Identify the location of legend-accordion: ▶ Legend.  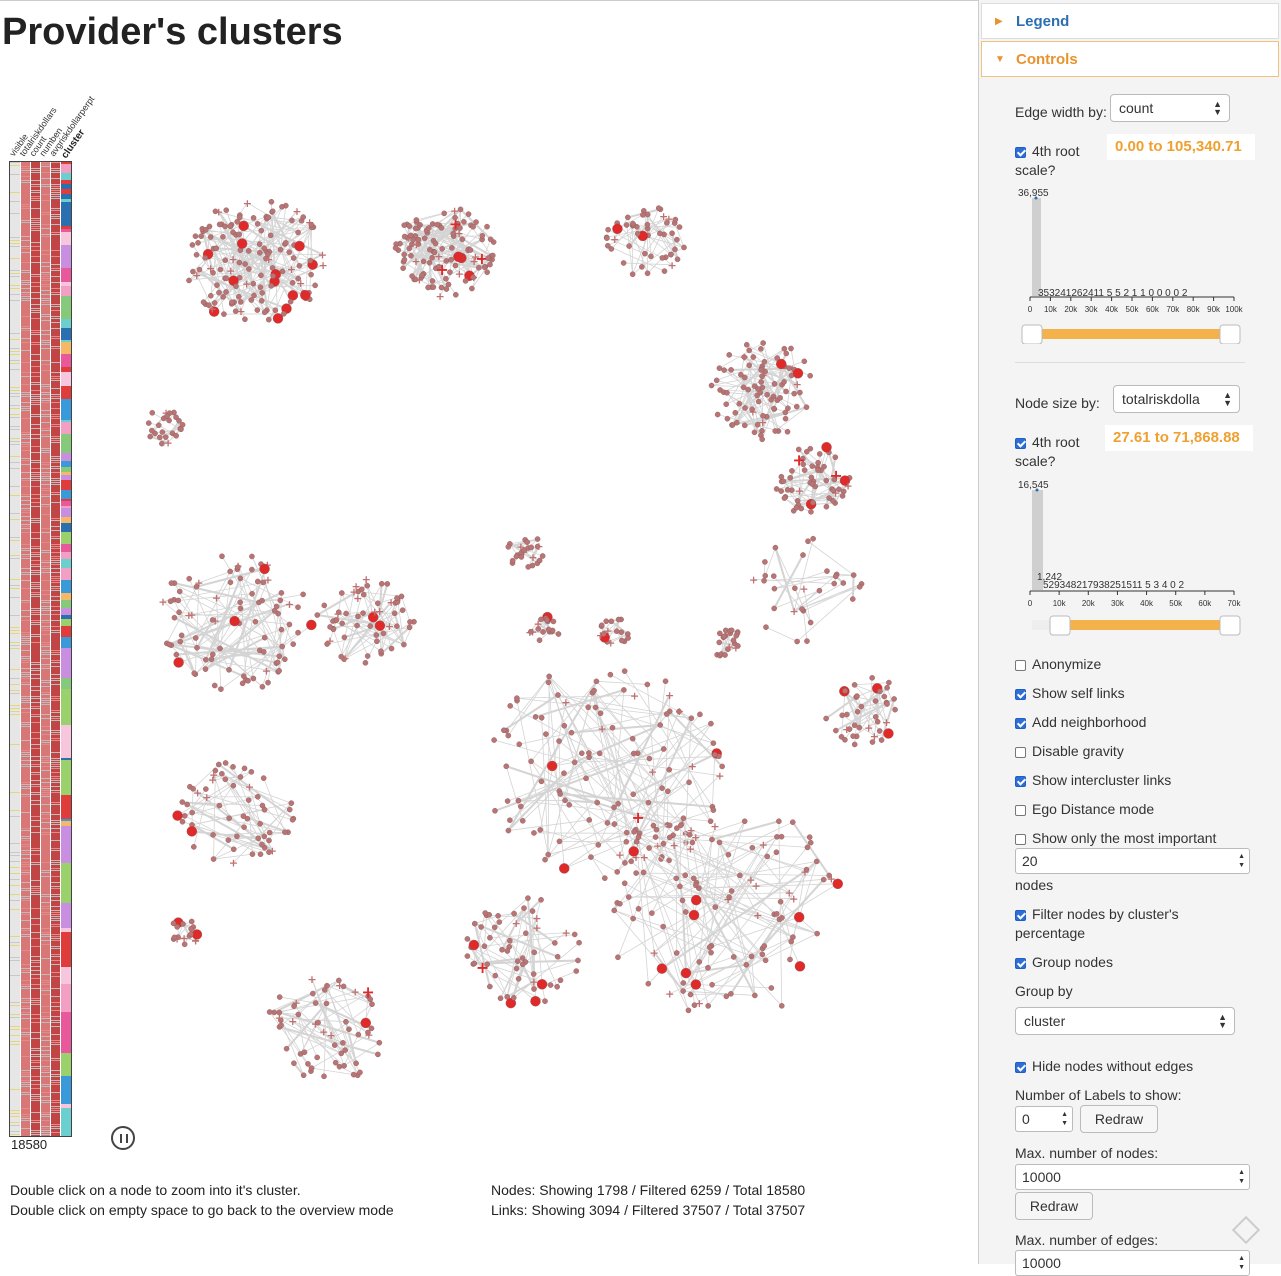
(1130, 21).